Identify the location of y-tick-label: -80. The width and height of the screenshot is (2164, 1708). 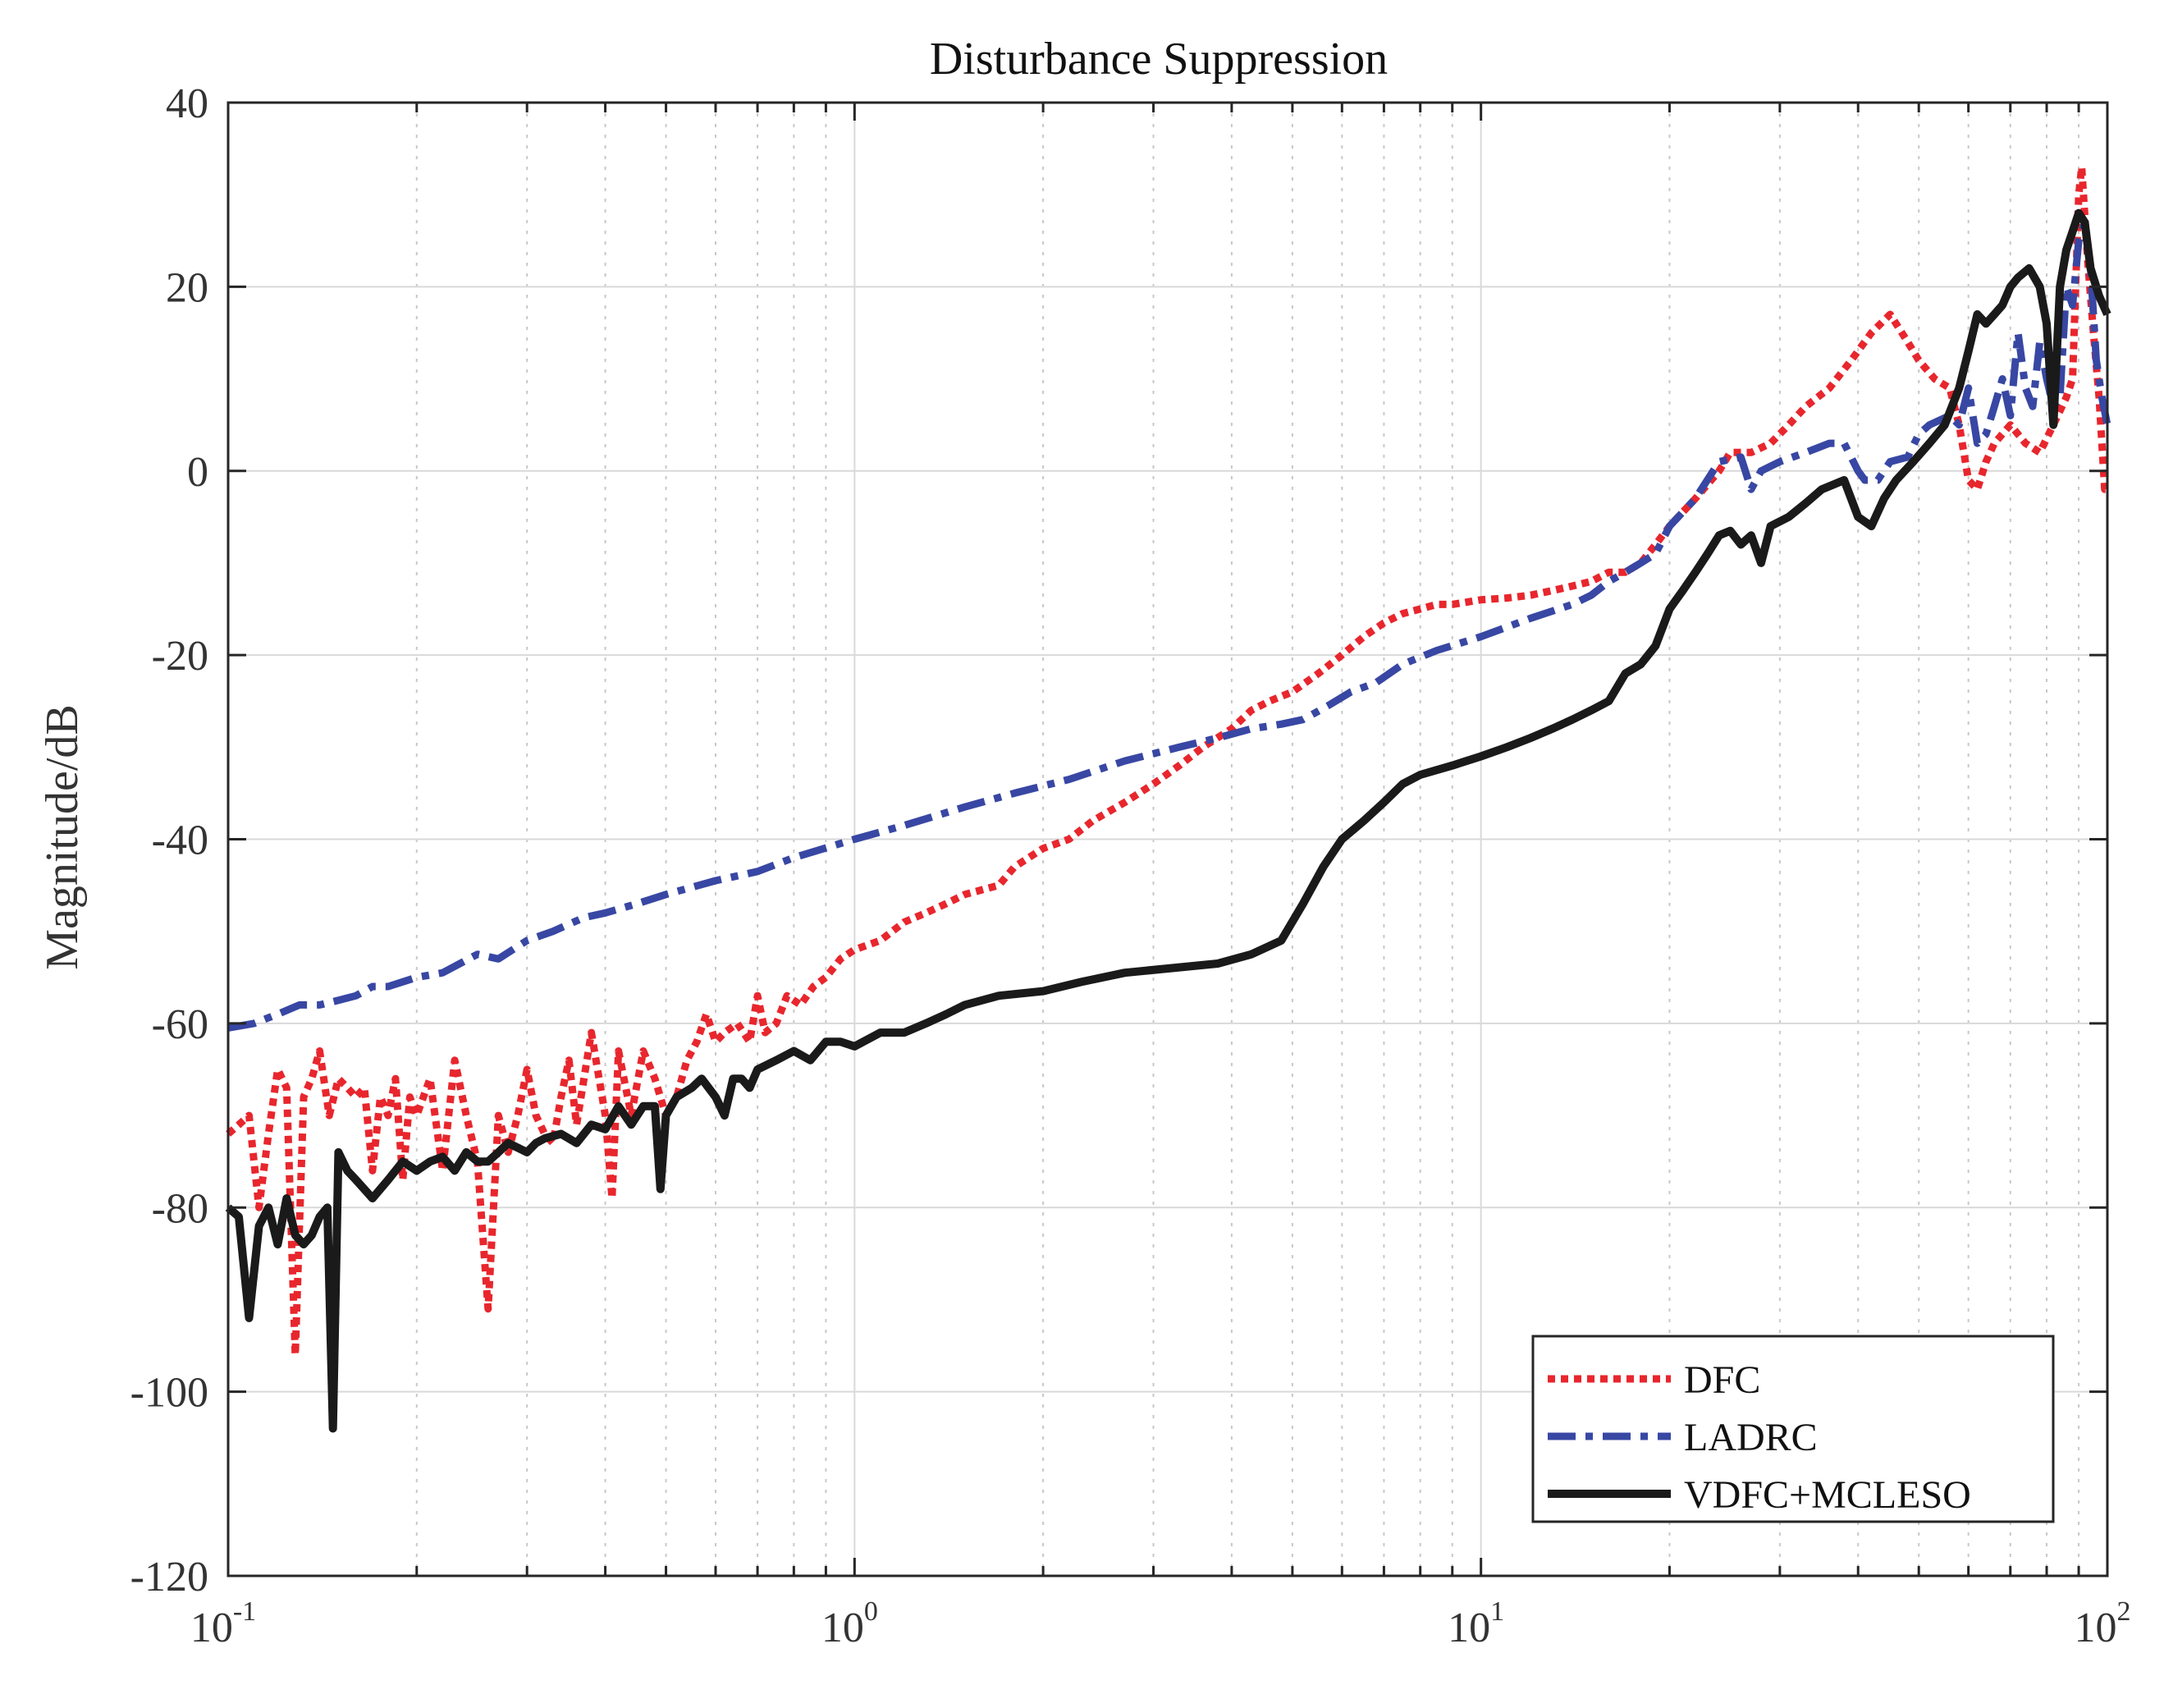
(180, 1208).